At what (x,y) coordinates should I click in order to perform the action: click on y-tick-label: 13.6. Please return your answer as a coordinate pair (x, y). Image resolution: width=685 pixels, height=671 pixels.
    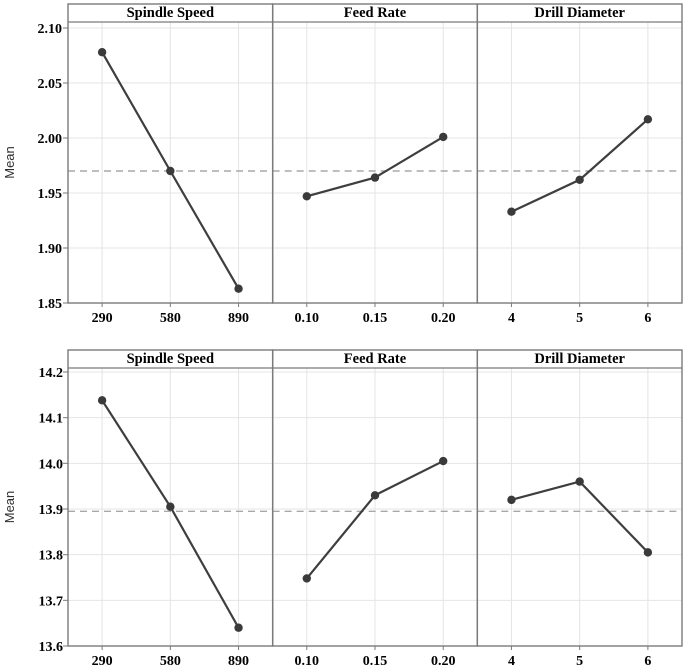
    Looking at the image, I should click on (51, 647).